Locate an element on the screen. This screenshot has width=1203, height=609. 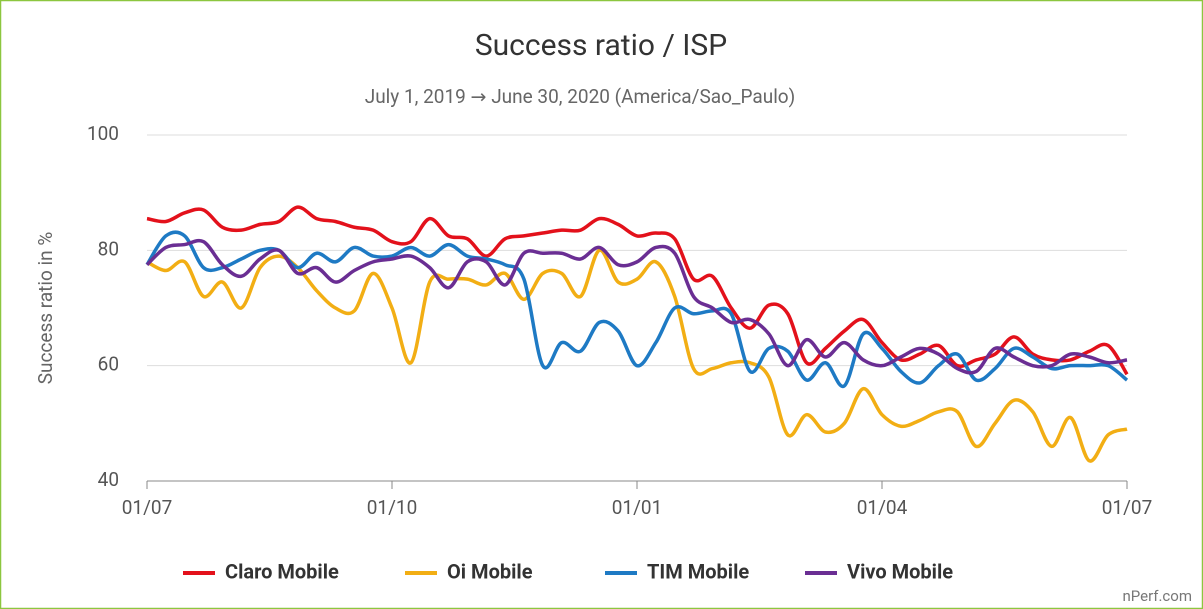
x-tick-label: 01/01 is located at coordinates (637, 507).